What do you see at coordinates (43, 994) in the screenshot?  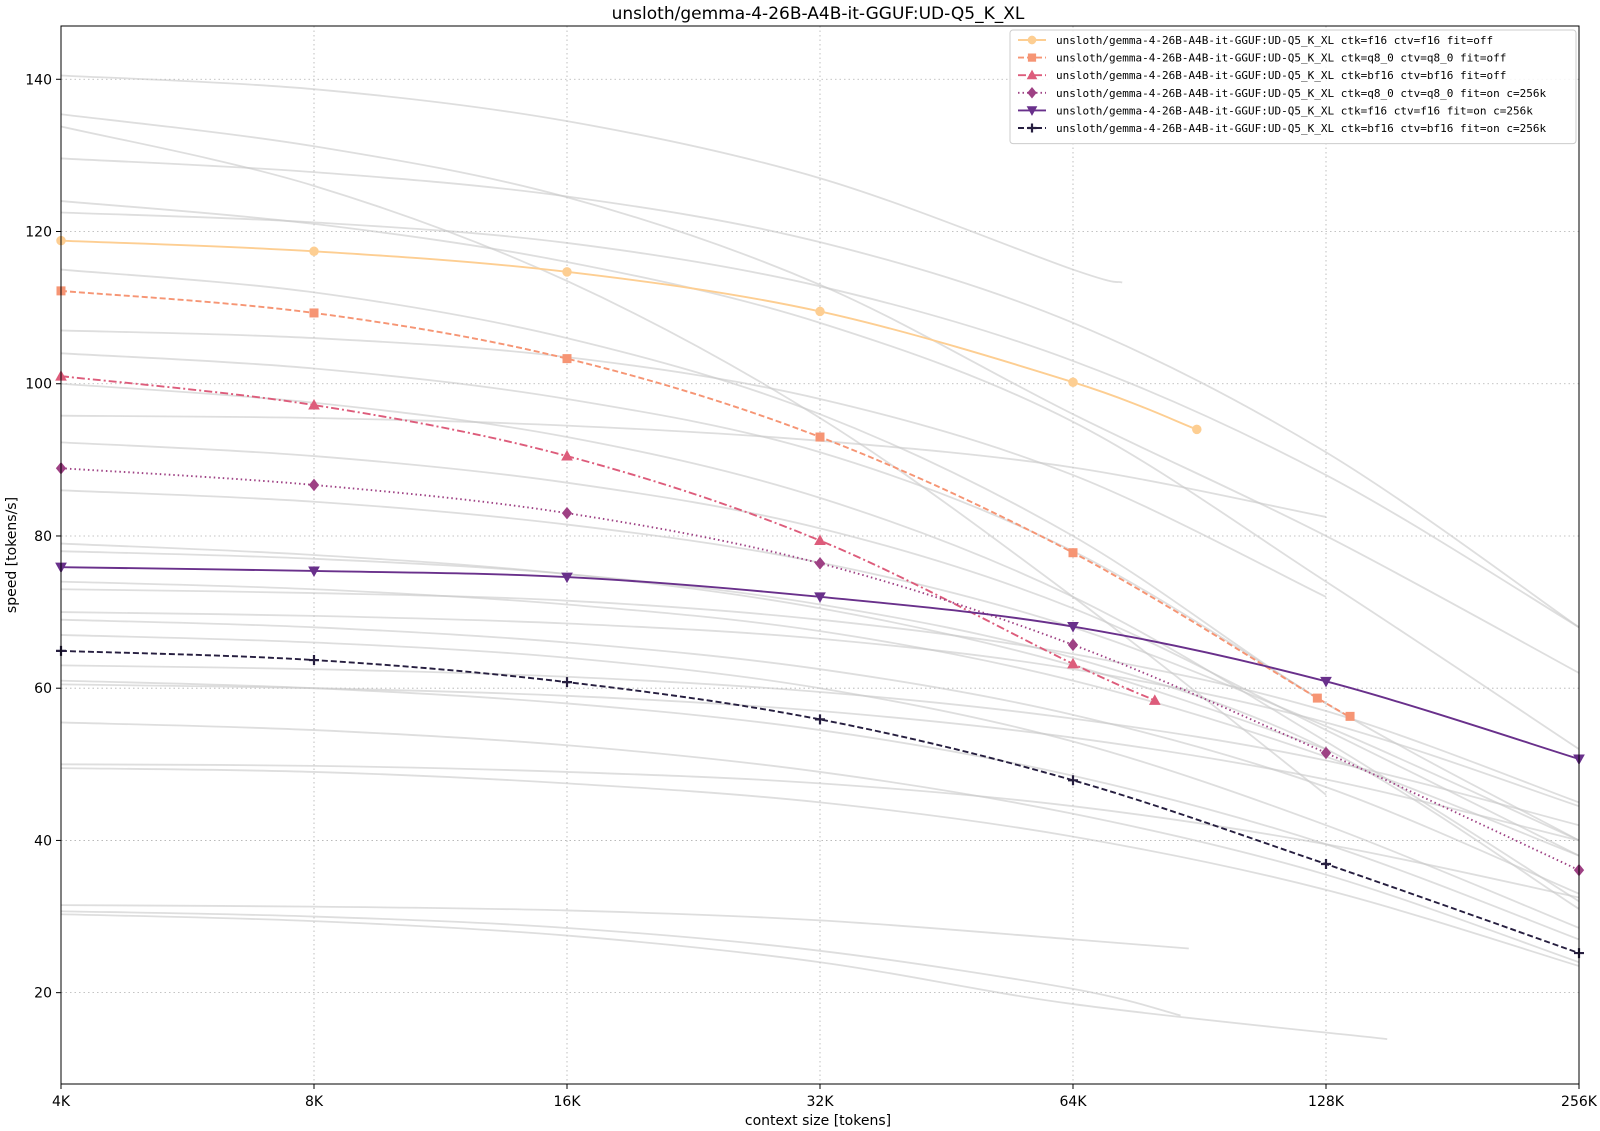 I see `y-tick-label: 20` at bounding box center [43, 994].